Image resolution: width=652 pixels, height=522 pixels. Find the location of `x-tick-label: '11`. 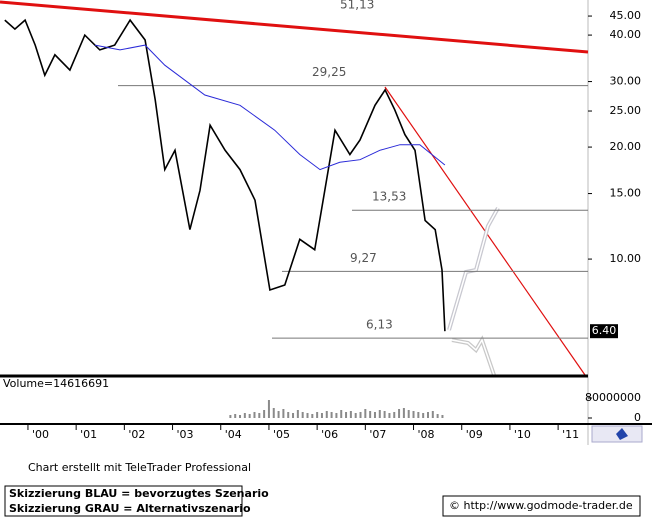

x-tick-label: '11 is located at coordinates (570, 434).